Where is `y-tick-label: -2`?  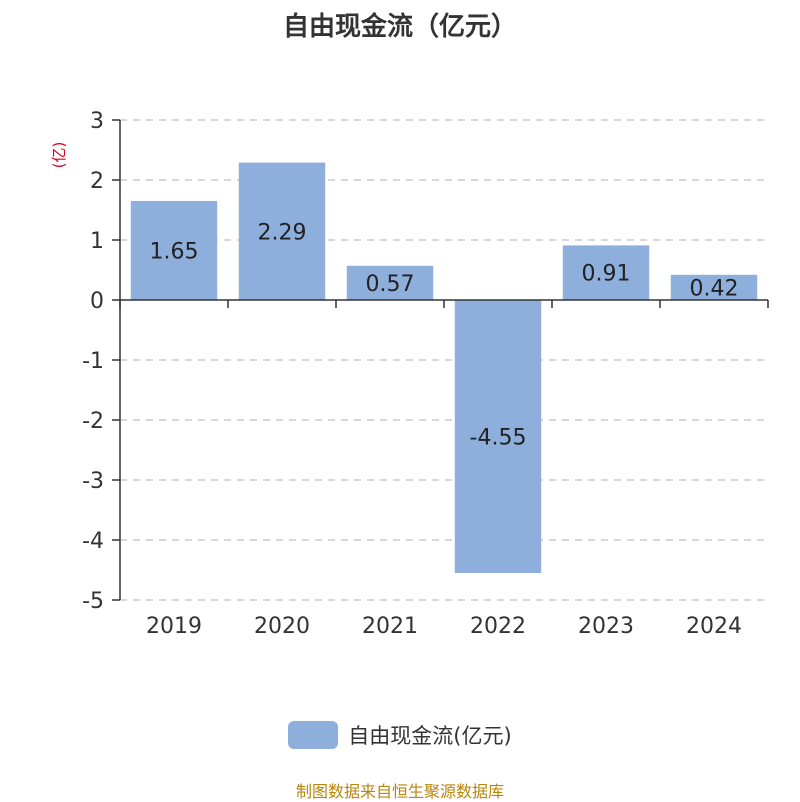
y-tick-label: -2 is located at coordinates (93, 421).